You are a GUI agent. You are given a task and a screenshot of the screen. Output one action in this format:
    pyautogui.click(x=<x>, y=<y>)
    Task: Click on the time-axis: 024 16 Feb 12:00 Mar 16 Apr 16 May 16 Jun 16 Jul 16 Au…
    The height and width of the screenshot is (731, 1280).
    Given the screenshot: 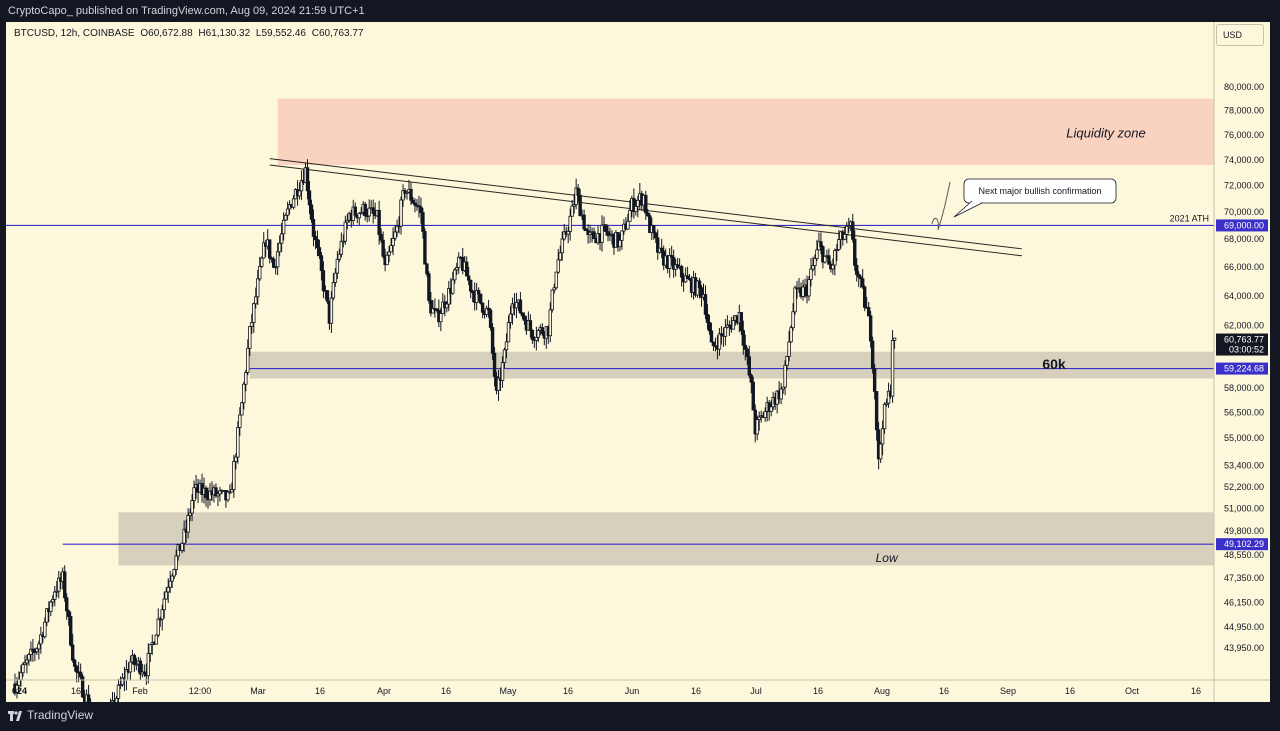 What is the action you would take?
    pyautogui.click(x=638, y=687)
    